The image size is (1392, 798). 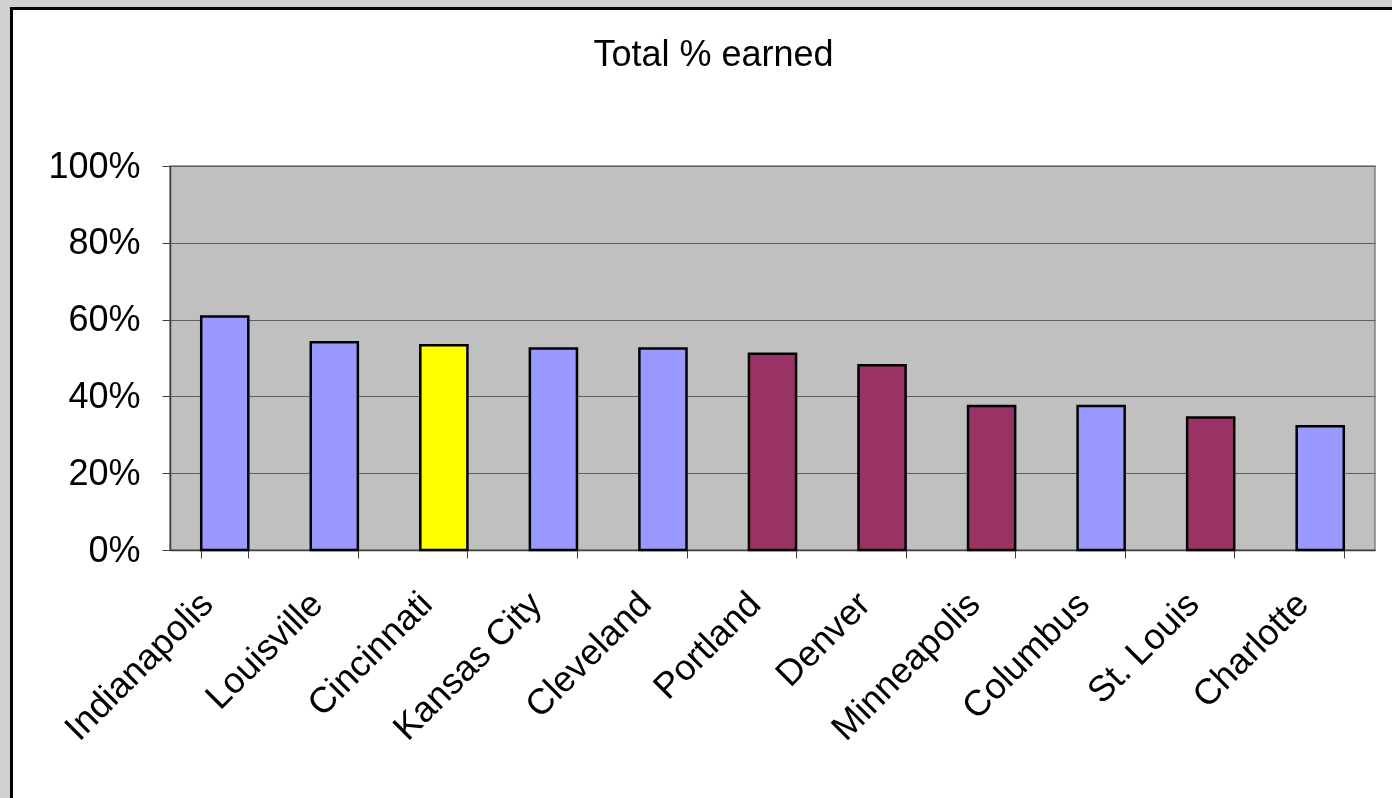 I want to click on y-tick-label: 80%, so click(x=104, y=242).